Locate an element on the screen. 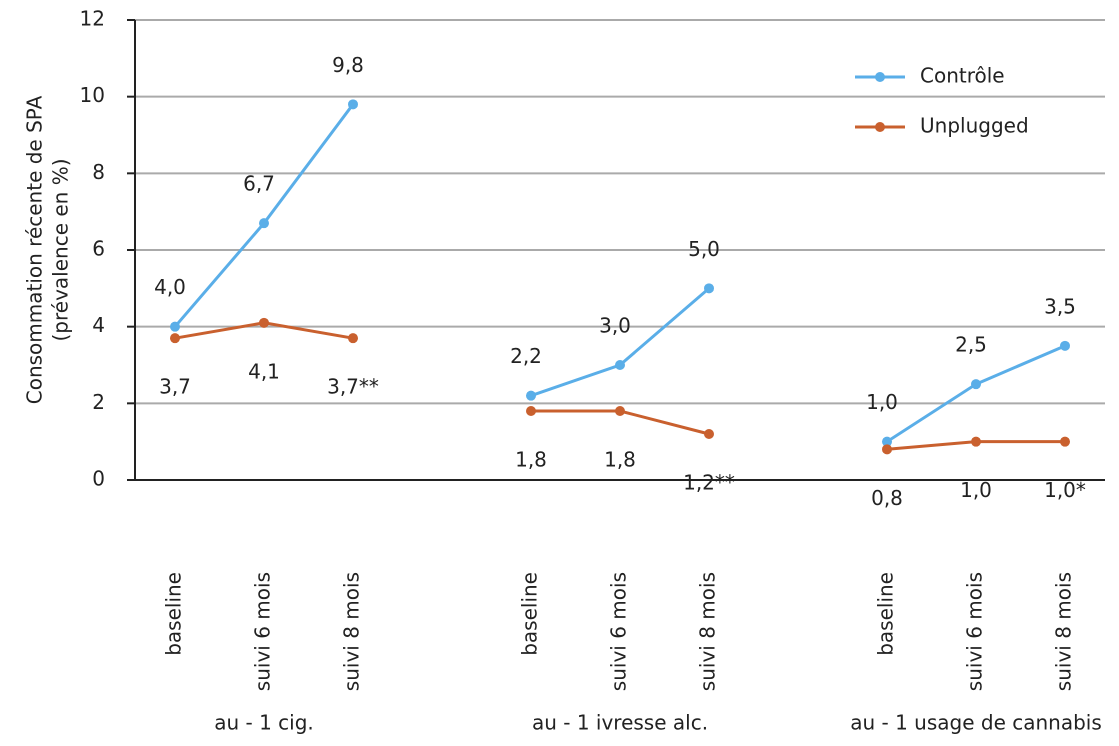  value-label: 3,7 is located at coordinates (175, 387).